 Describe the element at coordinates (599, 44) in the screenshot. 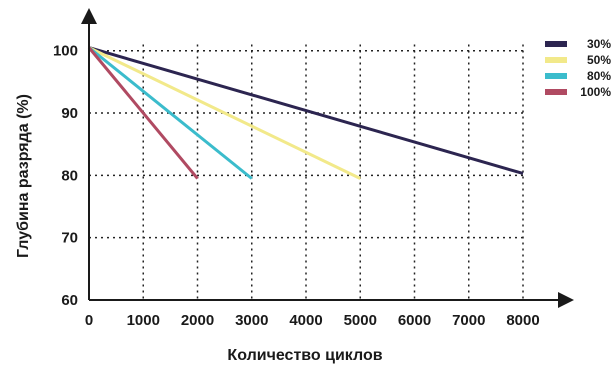

I see `legend-label: 30%` at that location.